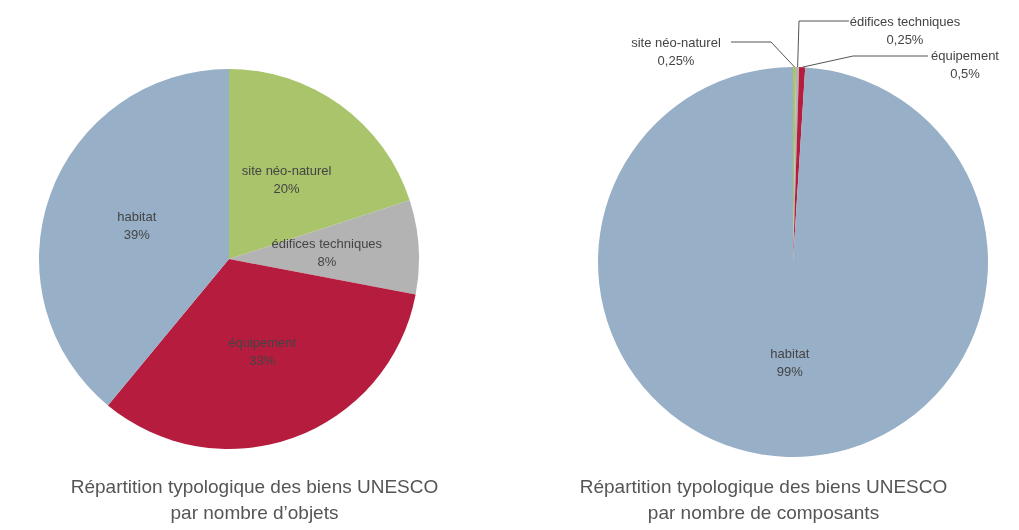 The height and width of the screenshot is (530, 1019). I want to click on data-label: 8%, so click(327, 262).